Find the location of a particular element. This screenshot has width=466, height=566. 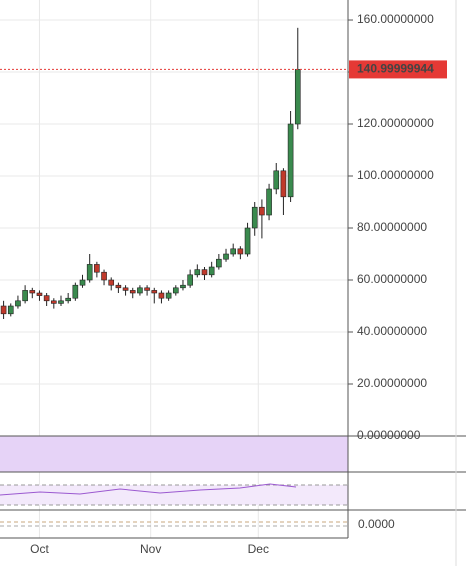

indicator-band is located at coordinates (174, 495).